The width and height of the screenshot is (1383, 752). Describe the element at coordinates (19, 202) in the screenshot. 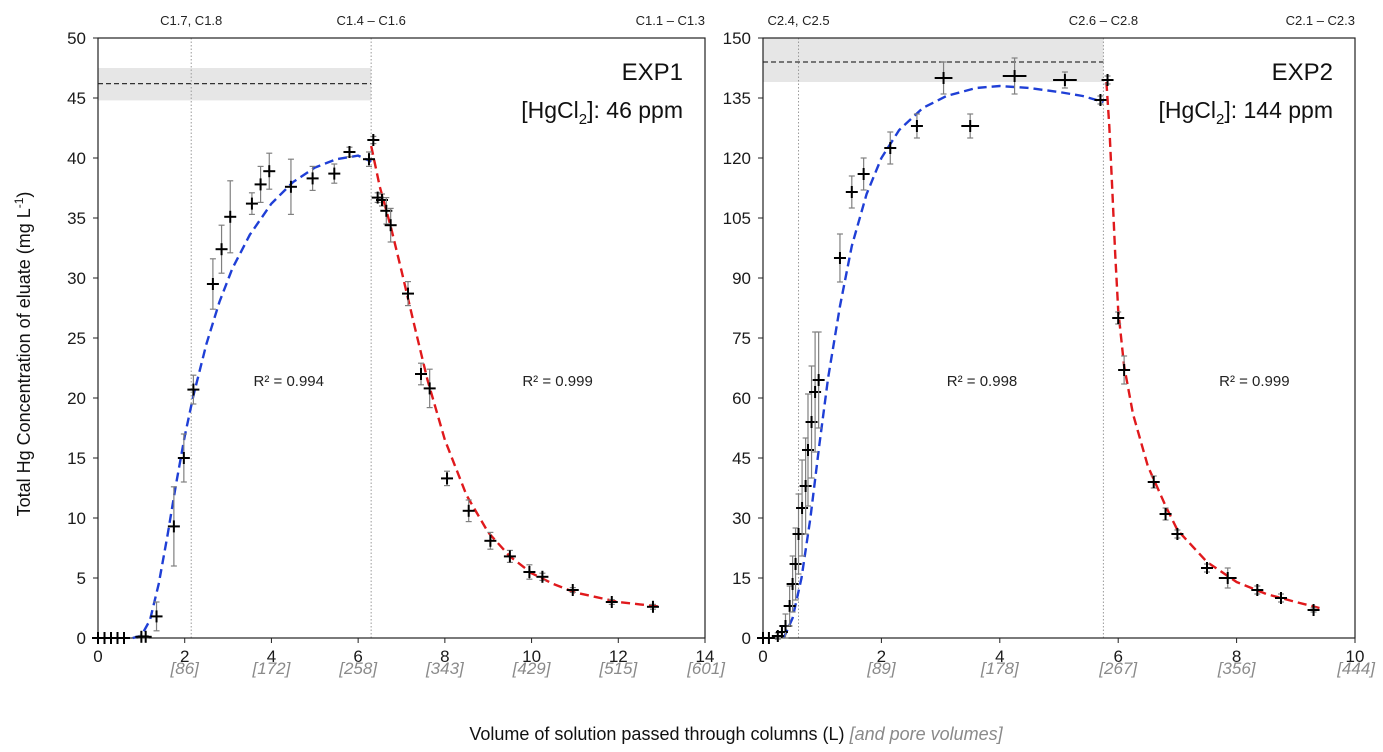

I see `y-axis-title-exponent: -1` at that location.